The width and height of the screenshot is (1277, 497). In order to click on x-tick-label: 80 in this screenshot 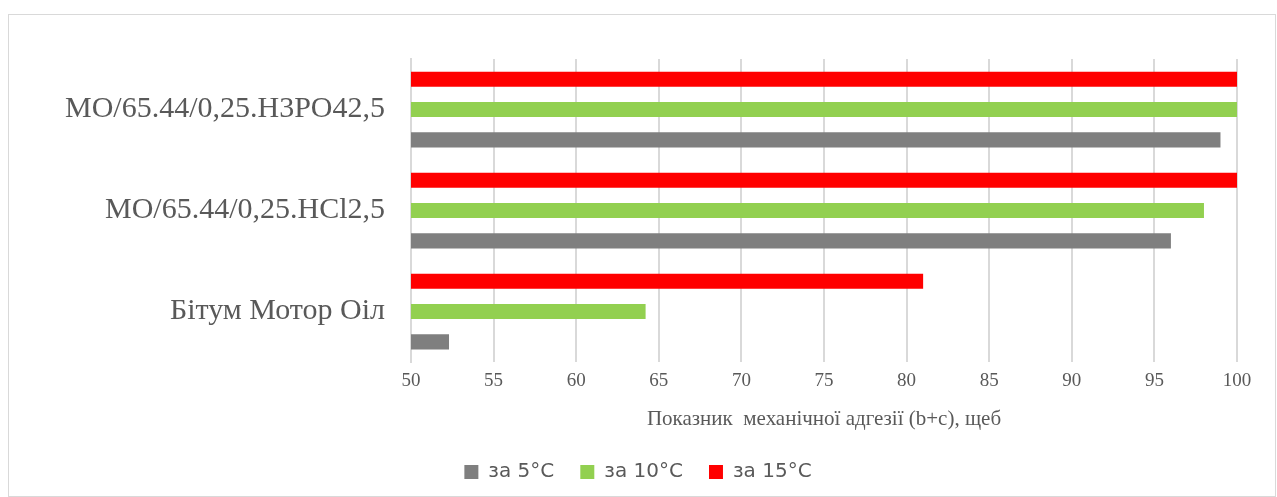, I will do `click(907, 380)`.